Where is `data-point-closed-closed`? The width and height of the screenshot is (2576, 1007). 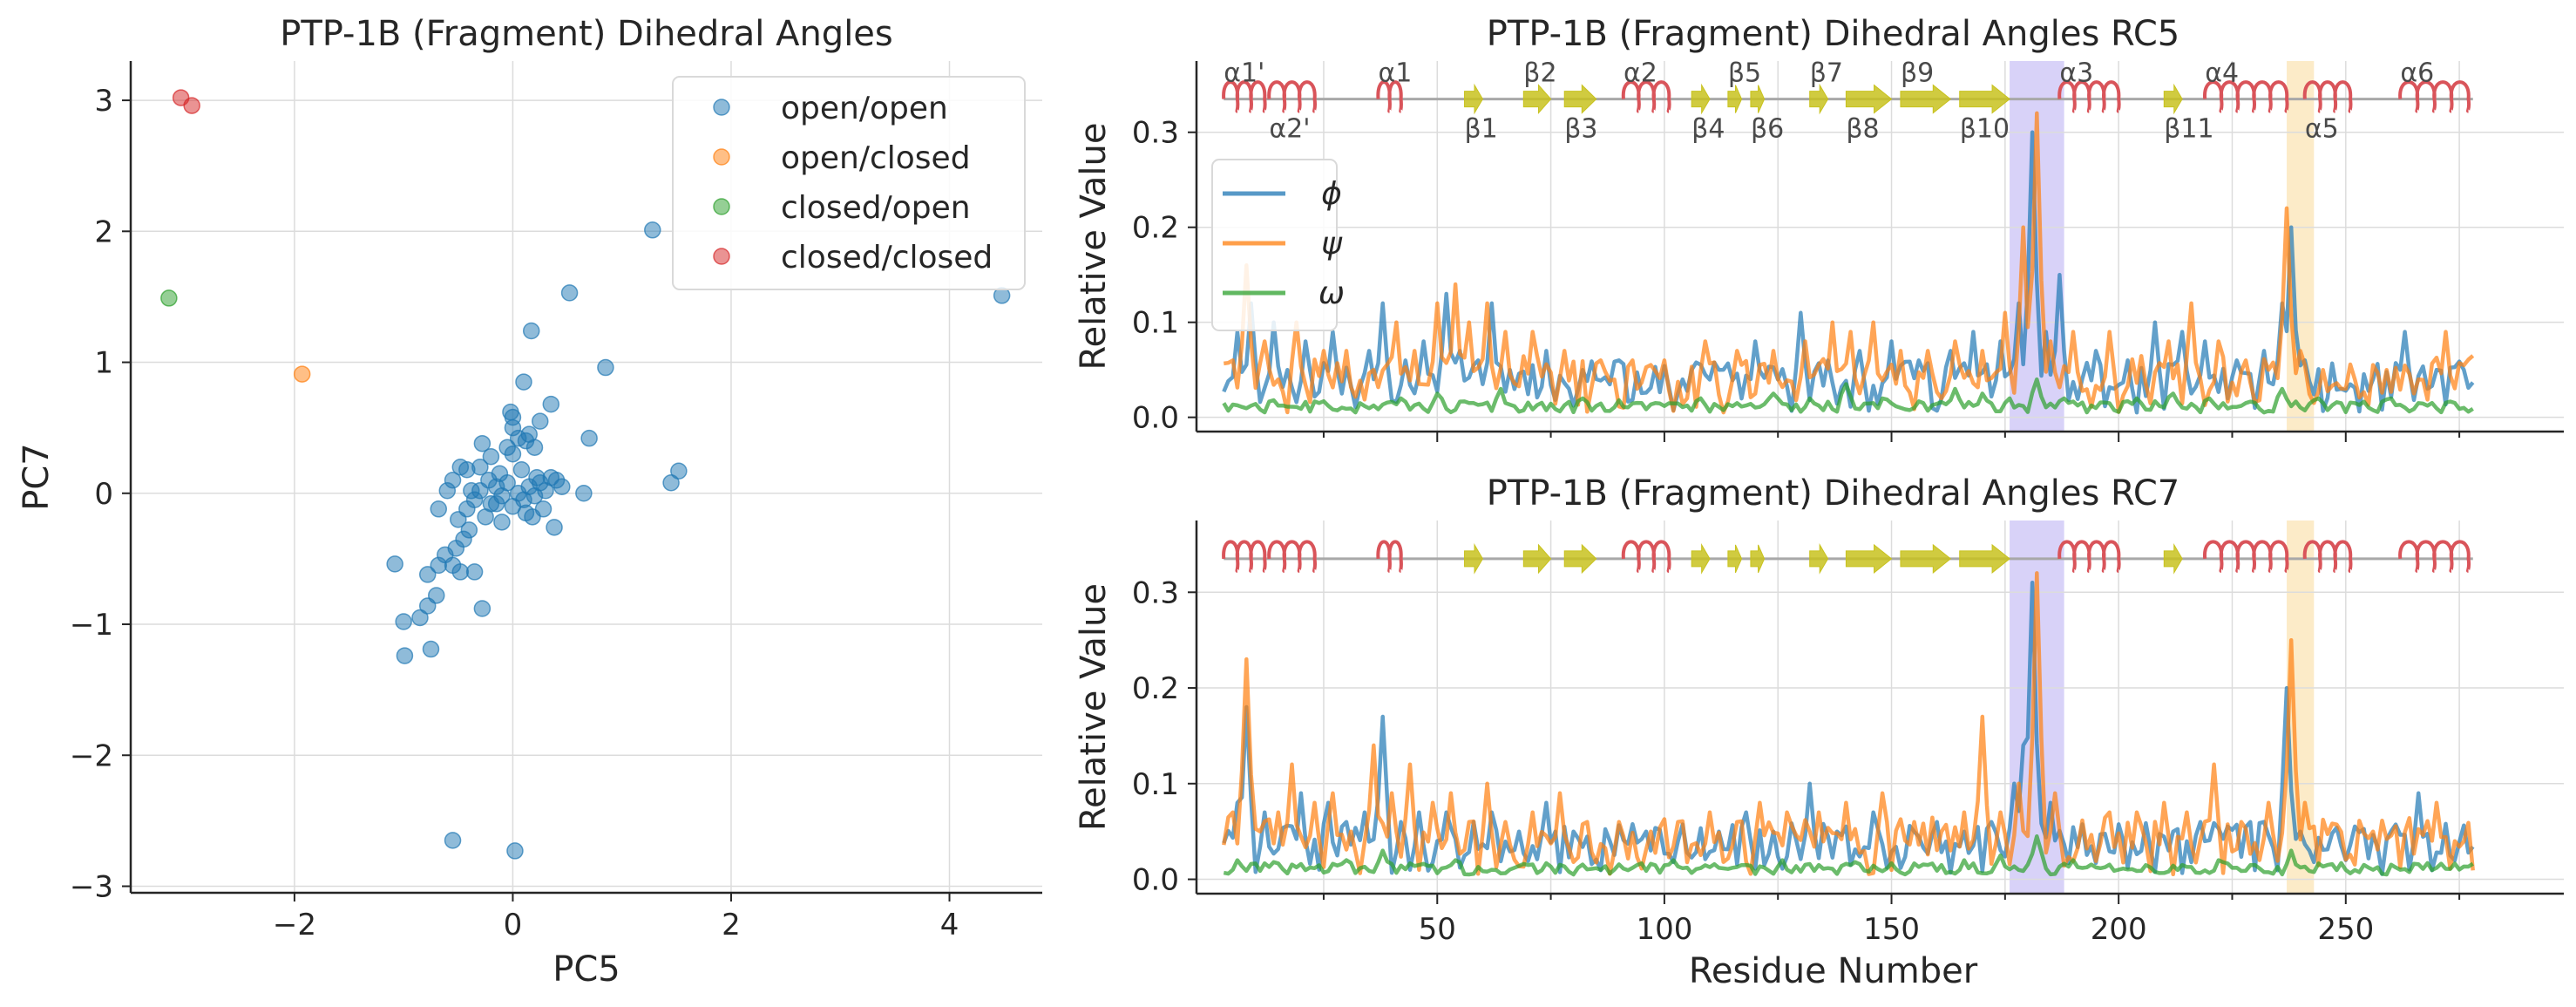
data-point-closed-closed is located at coordinates (191, 105).